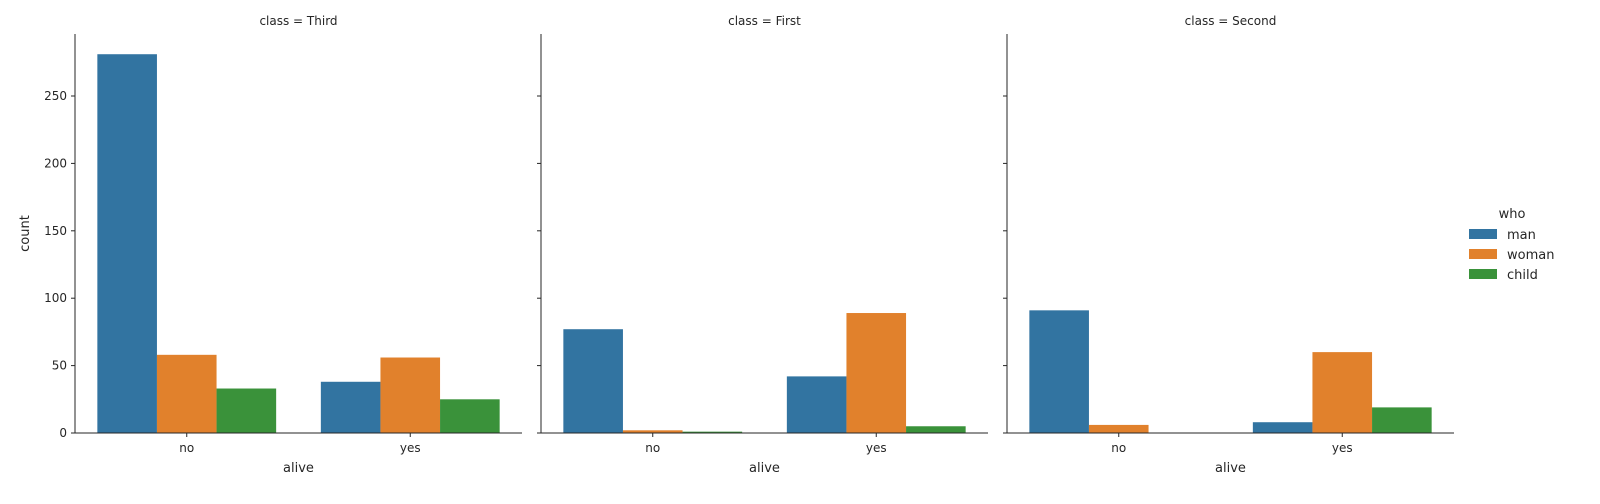 The width and height of the screenshot is (1600, 504). I want to click on legend-label-woman: woman, so click(1530, 255).